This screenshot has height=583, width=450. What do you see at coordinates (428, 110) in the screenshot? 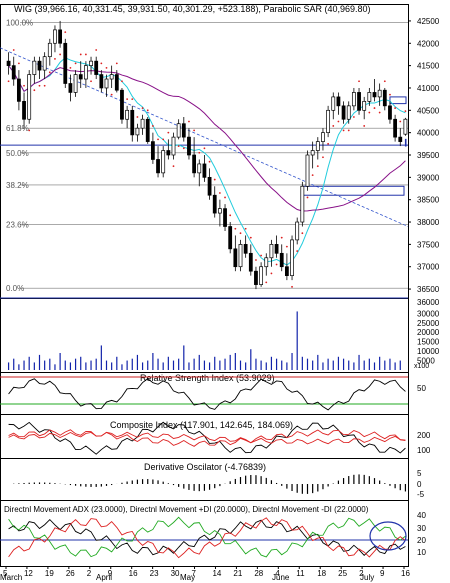
I see `price-tick-label: 40500` at bounding box center [428, 110].